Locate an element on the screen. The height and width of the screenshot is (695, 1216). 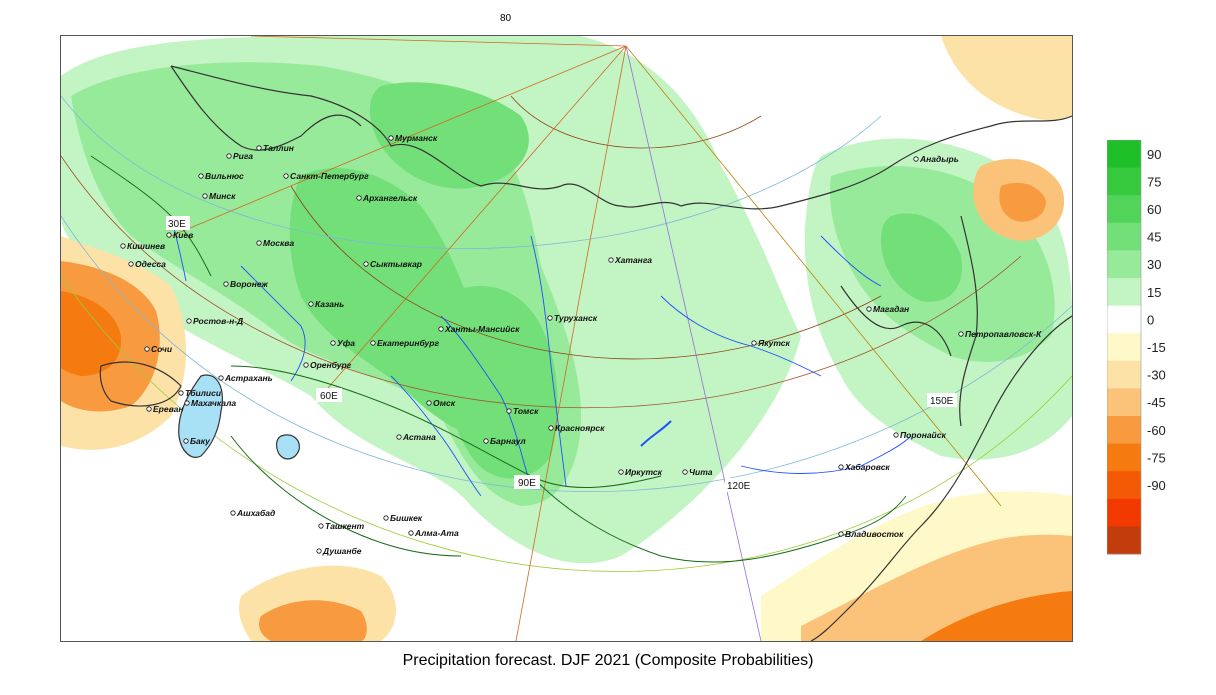
city-label: Киев is located at coordinates (183, 235).